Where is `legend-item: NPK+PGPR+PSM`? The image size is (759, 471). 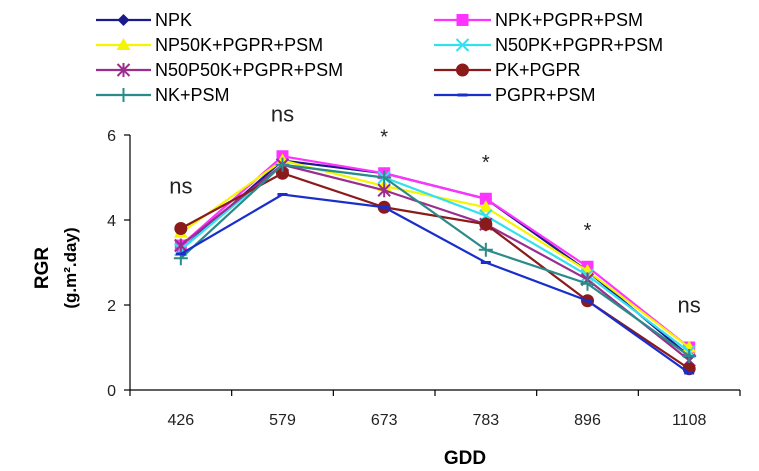 legend-item: NPK+PGPR+PSM is located at coordinates (538, 20).